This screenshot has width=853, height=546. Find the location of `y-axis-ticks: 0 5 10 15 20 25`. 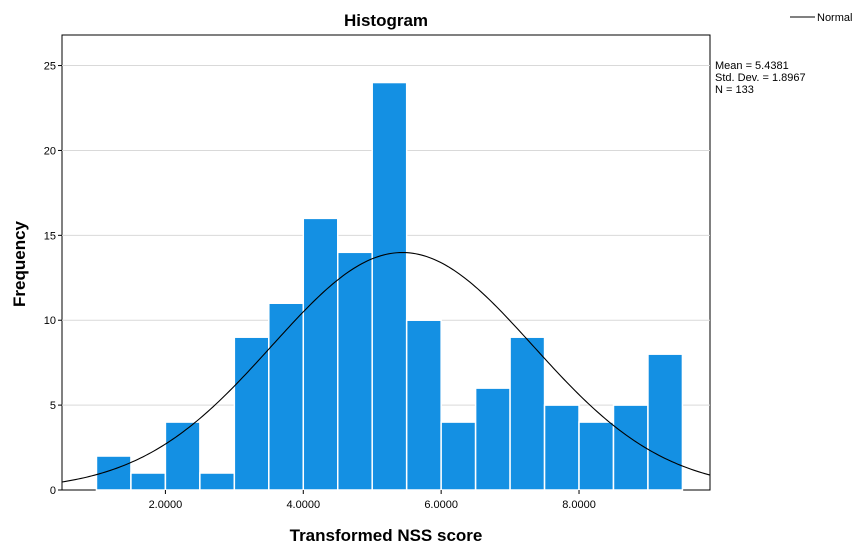

y-axis-ticks: 0 5 10 15 20 25 is located at coordinates (53, 279).